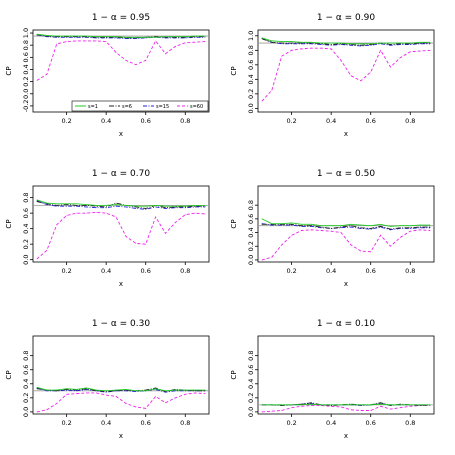 This screenshot has height=455, width=455. I want to click on x-tick-label: 0.8, so click(185, 423).